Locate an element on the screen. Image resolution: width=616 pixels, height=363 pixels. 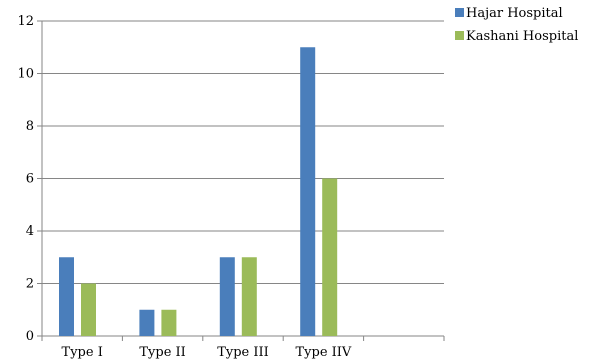
legend: Hajar Hospital Kashani Hospital is located at coordinates (516, 25).